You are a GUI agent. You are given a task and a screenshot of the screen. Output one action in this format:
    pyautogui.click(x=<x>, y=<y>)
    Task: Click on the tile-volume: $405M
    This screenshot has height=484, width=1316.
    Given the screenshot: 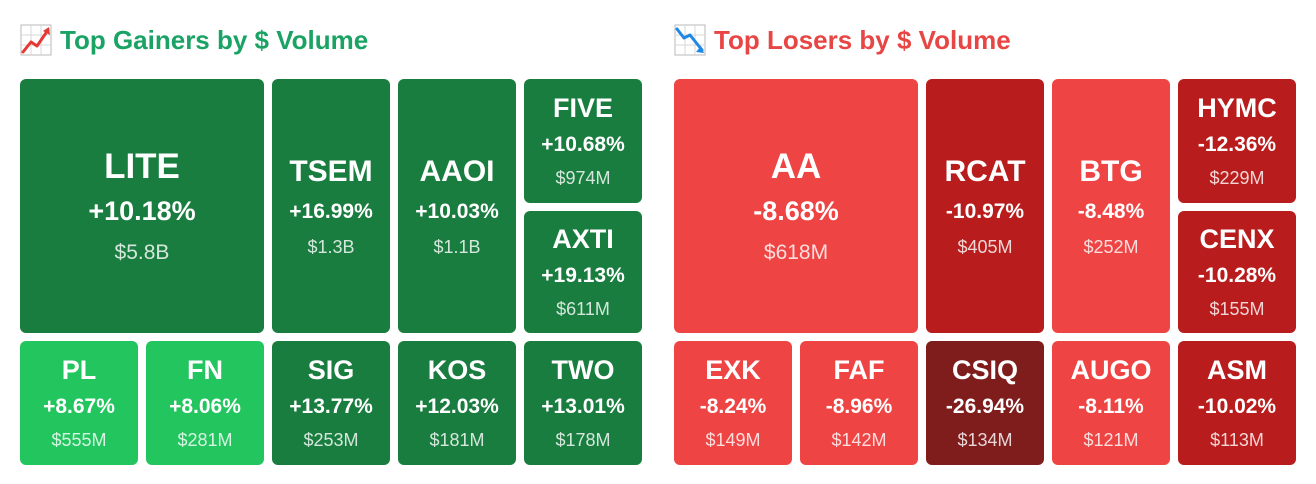 What is the action you would take?
    pyautogui.click(x=985, y=246)
    